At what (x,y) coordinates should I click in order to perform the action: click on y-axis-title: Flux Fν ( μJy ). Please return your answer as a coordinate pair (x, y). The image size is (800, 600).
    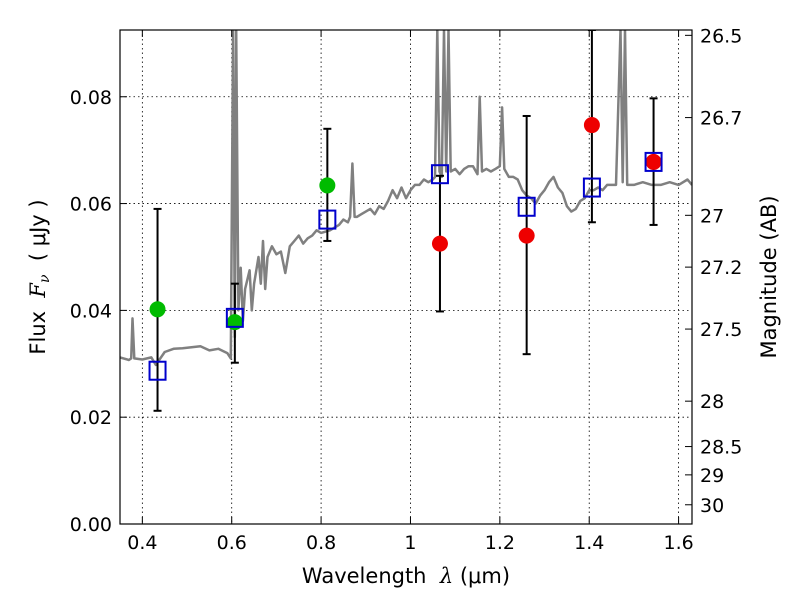
    Looking at the image, I should click on (39, 276).